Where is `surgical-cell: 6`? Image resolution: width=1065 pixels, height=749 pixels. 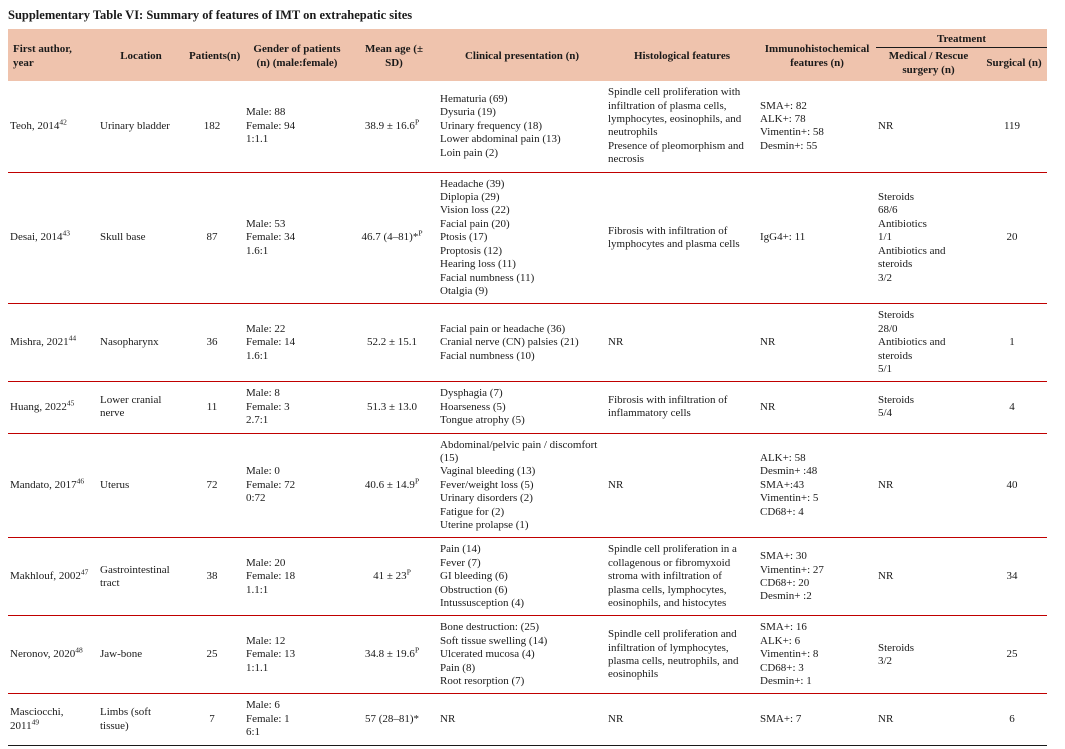
surgical-cell: 6 is located at coordinates (1012, 718).